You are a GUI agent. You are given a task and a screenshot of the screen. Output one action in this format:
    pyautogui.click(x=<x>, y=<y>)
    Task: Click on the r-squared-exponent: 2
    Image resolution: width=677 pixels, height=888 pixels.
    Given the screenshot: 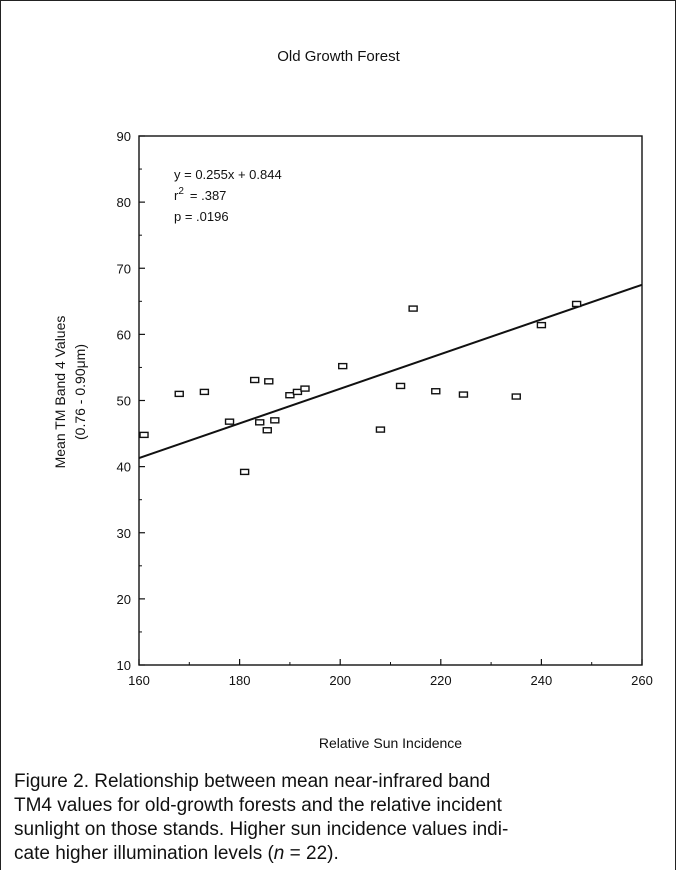 What is the action you would take?
    pyautogui.click(x=181, y=191)
    